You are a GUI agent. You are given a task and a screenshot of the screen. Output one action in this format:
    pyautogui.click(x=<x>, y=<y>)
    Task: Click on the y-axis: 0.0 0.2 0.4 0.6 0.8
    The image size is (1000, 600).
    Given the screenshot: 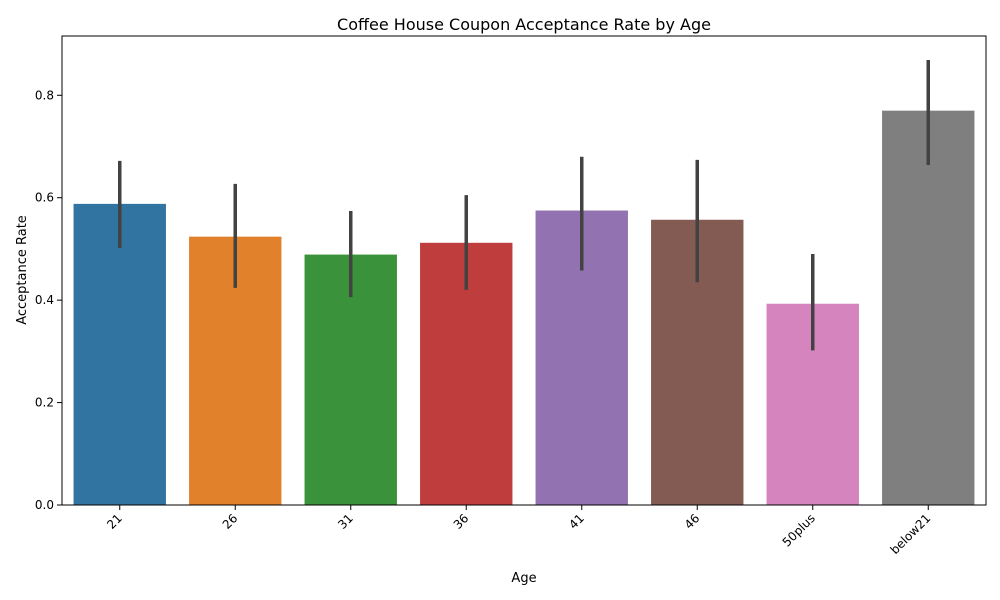 What is the action you would take?
    pyautogui.click(x=48, y=300)
    